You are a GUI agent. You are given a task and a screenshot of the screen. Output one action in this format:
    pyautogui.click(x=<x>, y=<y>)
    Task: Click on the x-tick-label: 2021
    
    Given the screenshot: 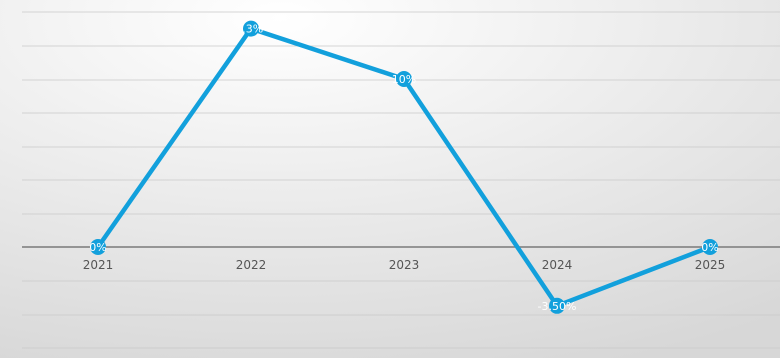 What is the action you would take?
    pyautogui.click(x=98, y=265)
    